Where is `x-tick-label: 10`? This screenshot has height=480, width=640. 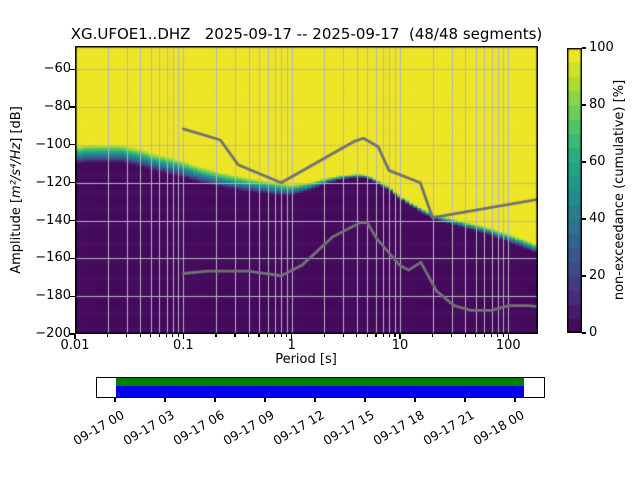 x-tick-label: 10 is located at coordinates (400, 345).